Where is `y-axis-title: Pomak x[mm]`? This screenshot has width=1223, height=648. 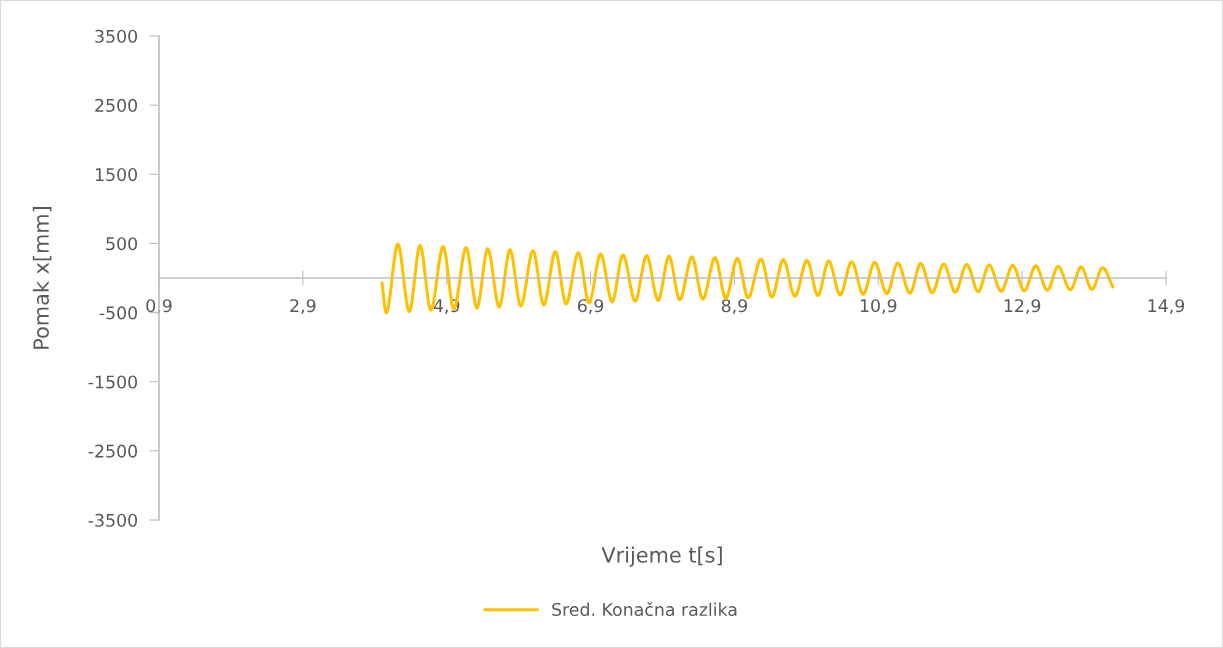
y-axis-title: Pomak x[mm] is located at coordinates (42, 278).